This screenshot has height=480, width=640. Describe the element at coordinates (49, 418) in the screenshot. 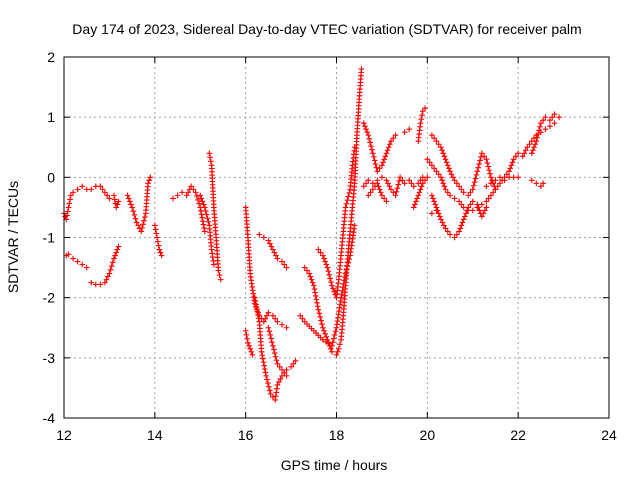

I see `y-tick-label: -4` at that location.